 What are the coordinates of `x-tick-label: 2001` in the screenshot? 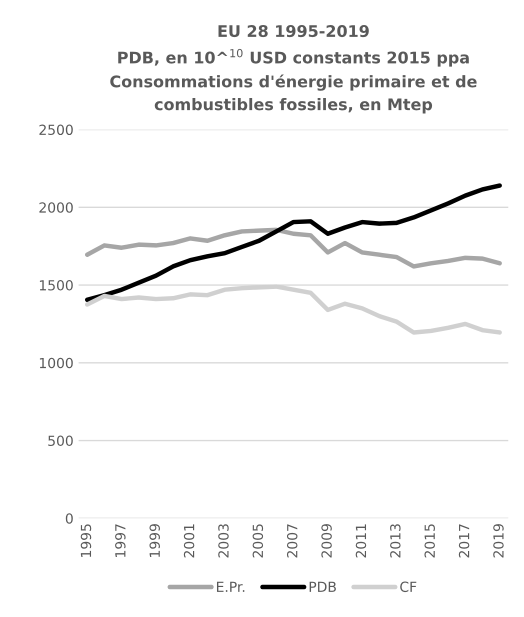 It's located at (189, 541).